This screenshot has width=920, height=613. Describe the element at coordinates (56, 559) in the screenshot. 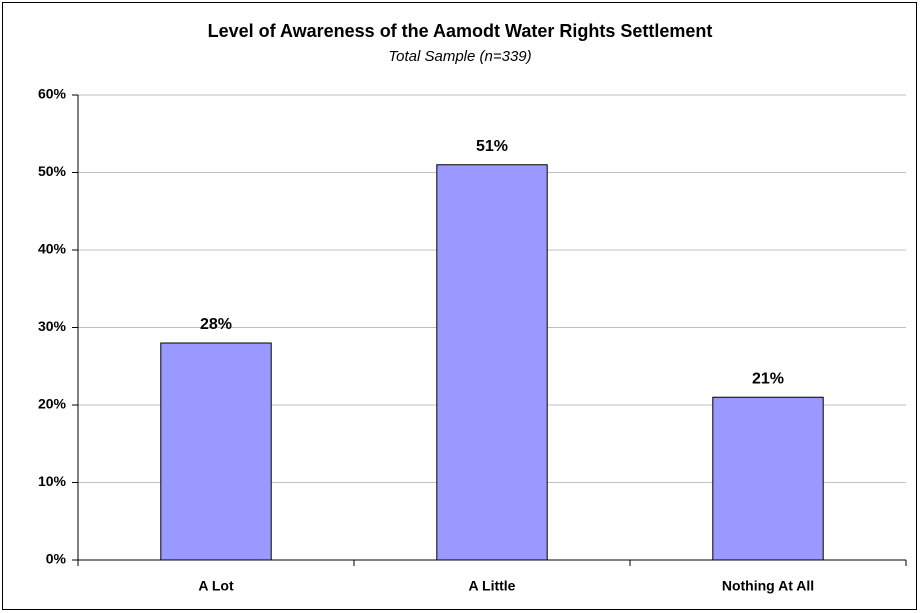

I see `y-tick-label: 0%` at that location.